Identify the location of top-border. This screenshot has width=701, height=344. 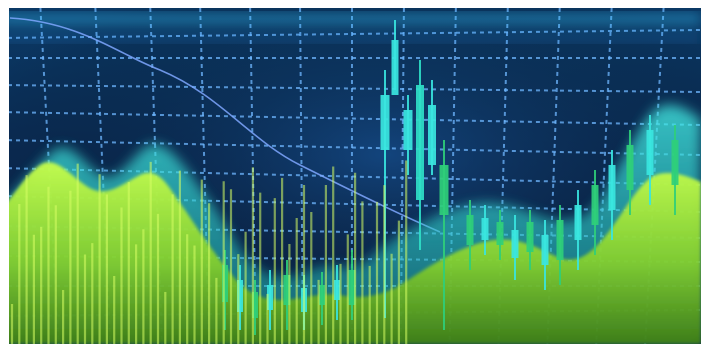
(350, 4).